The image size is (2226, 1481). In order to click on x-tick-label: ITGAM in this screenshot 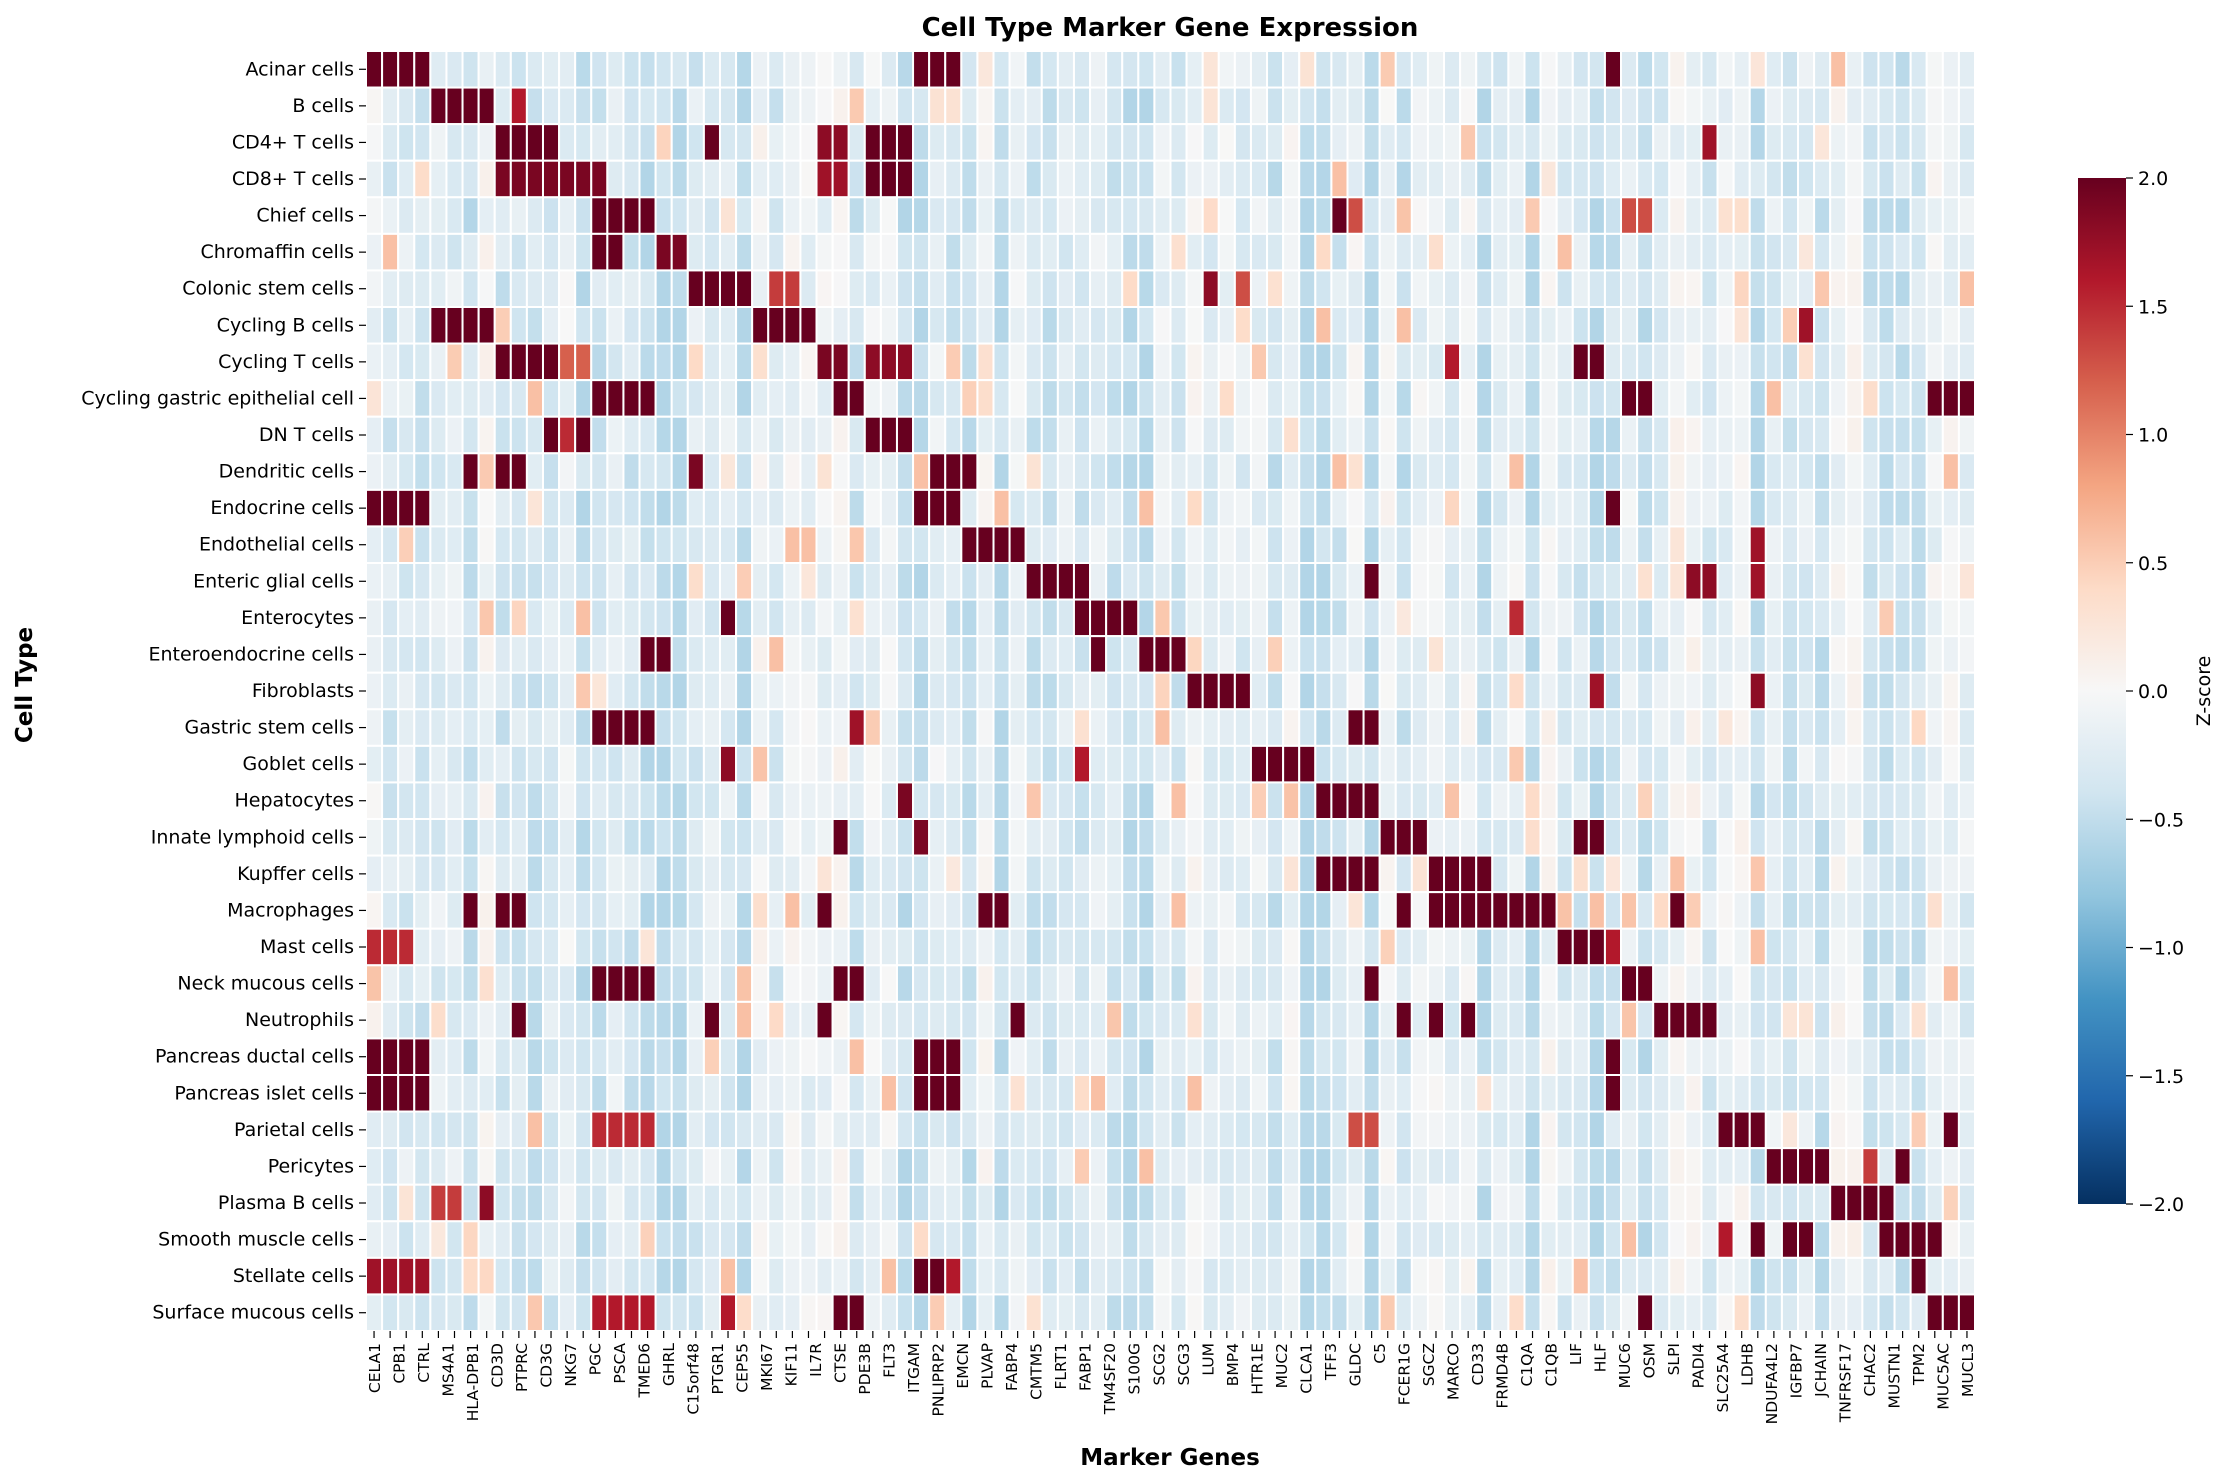, I will do `click(914, 1368)`.